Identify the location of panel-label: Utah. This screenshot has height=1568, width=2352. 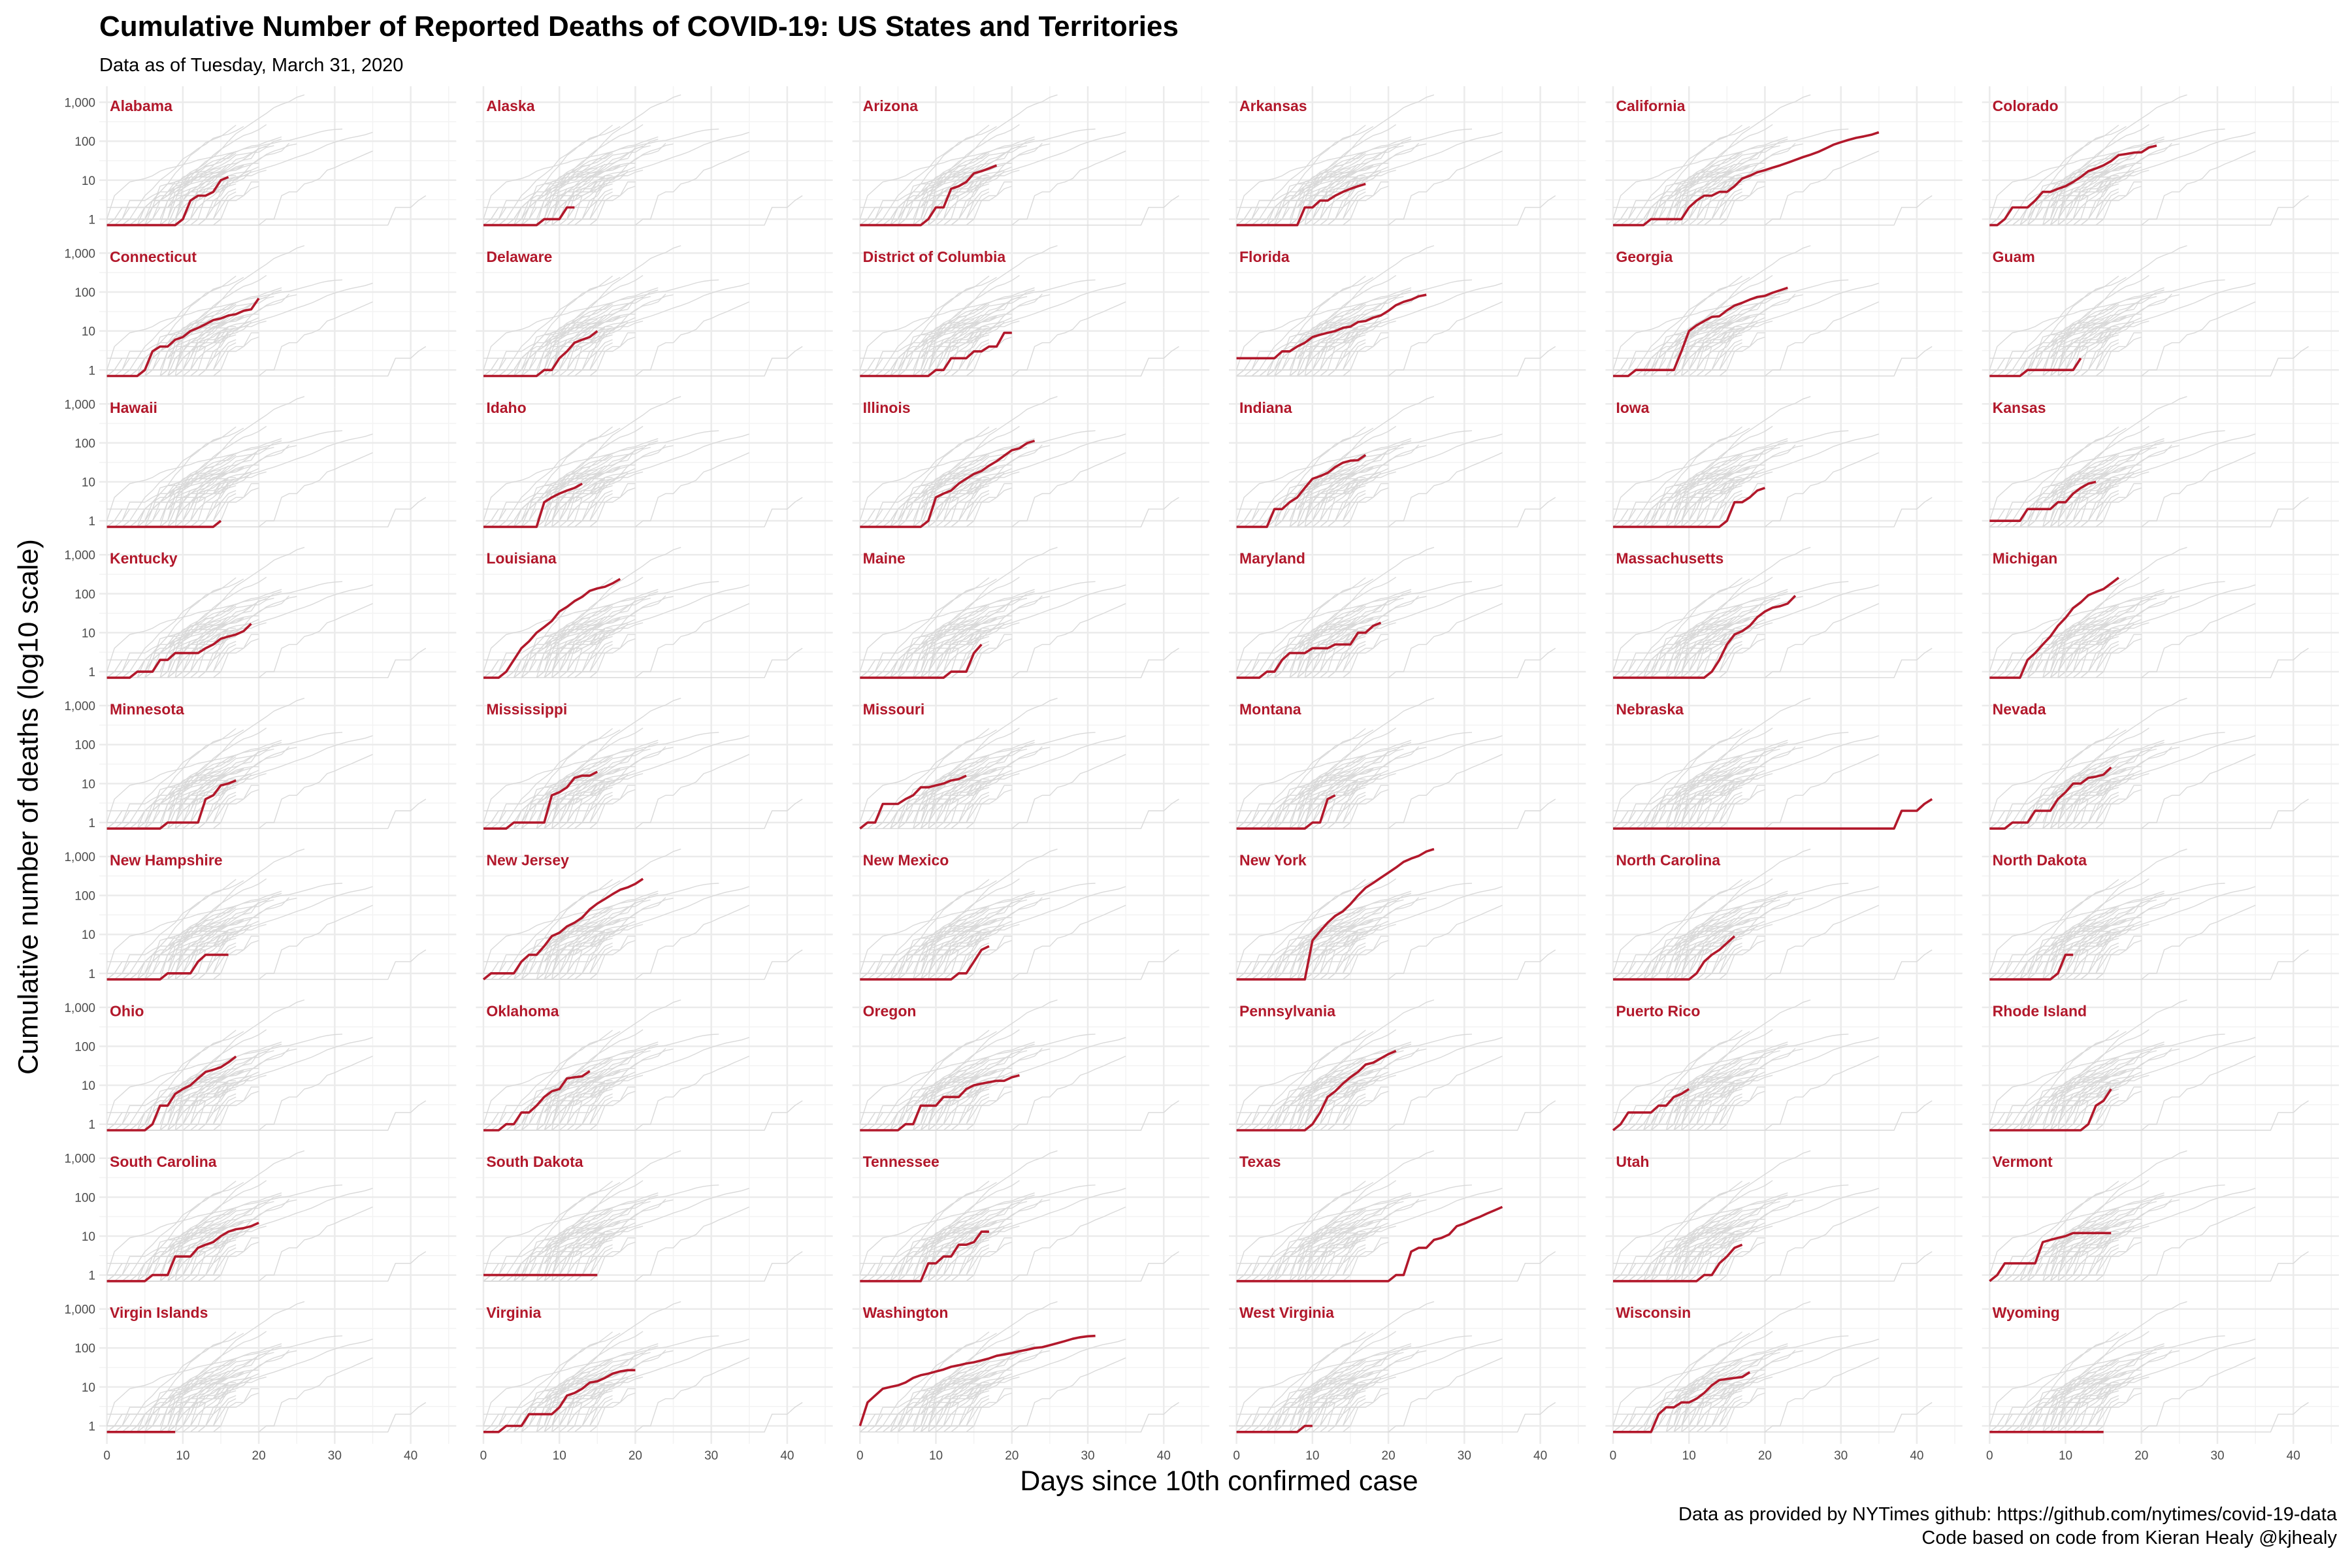
(1632, 1161).